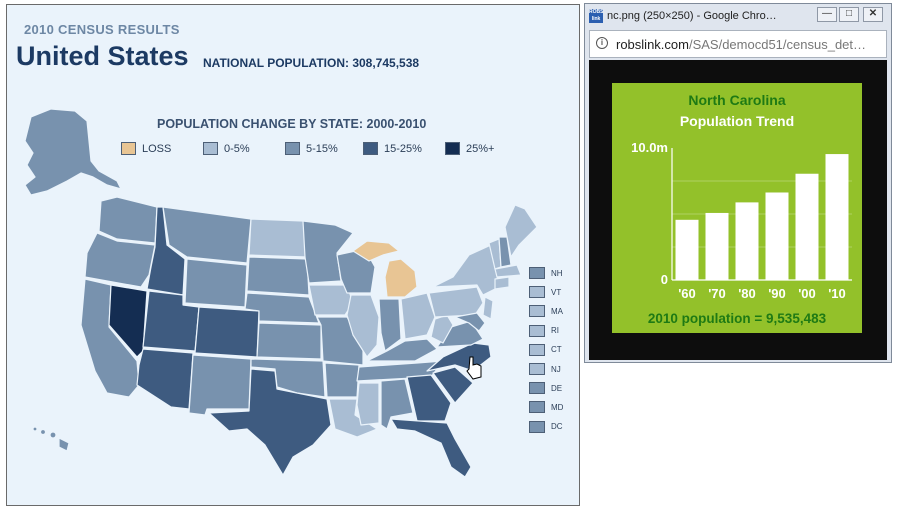 The width and height of the screenshot is (900, 514). I want to click on state-ks, so click(289, 341).